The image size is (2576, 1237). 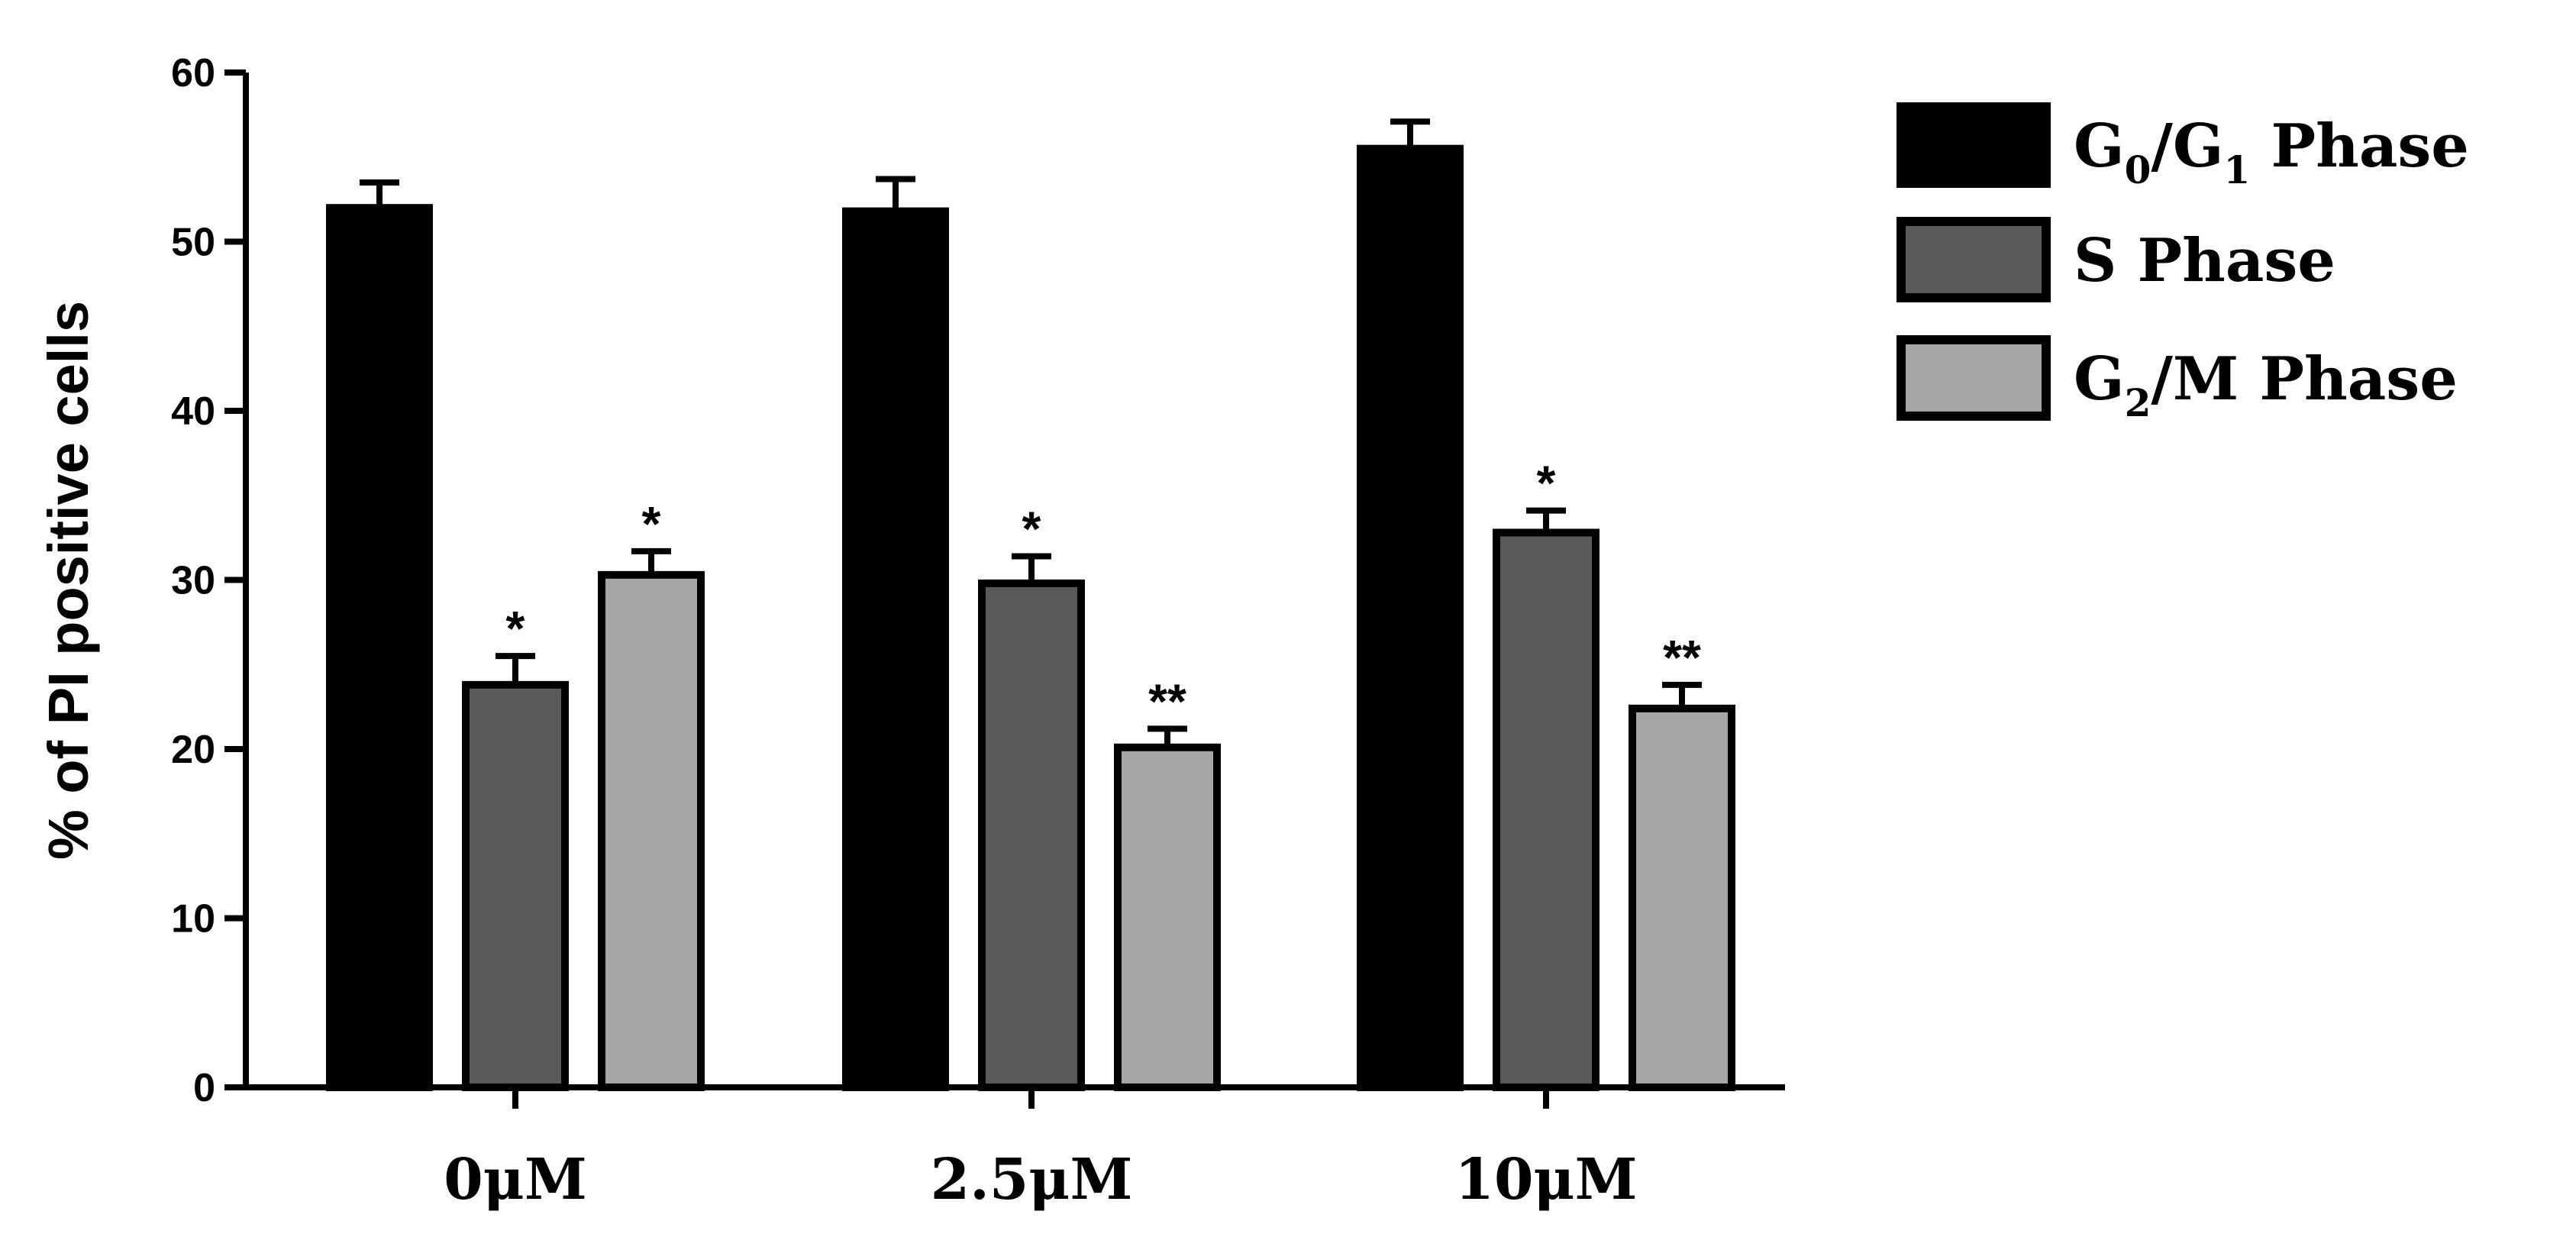 What do you see at coordinates (193, 411) in the screenshot?
I see `y-tick-label: 40` at bounding box center [193, 411].